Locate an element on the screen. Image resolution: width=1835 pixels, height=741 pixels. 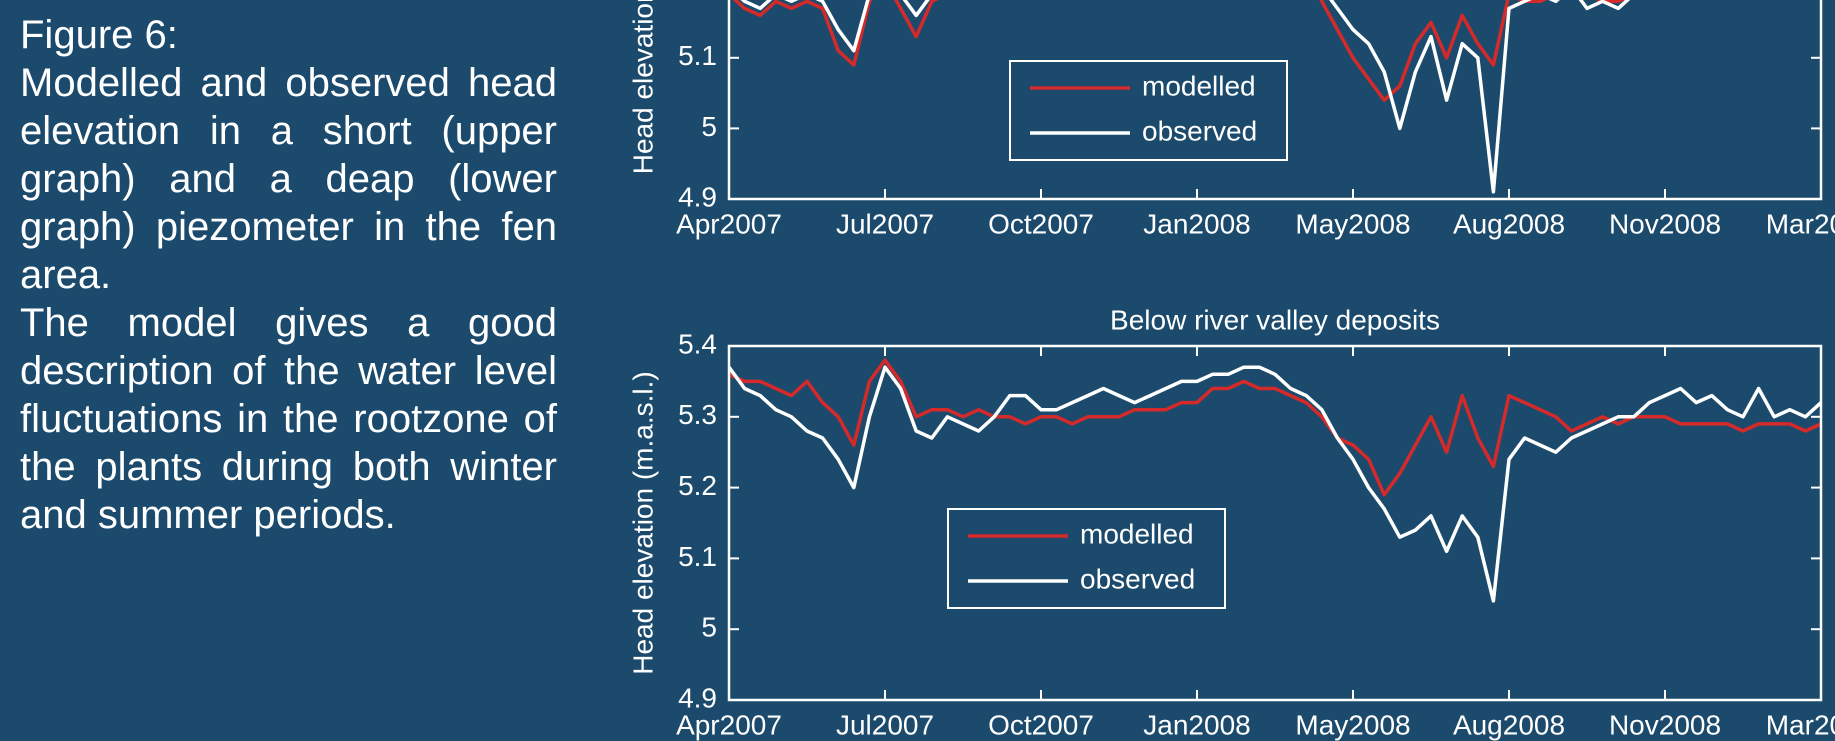
y-tick-label: 5.2 is located at coordinates (697, 485).